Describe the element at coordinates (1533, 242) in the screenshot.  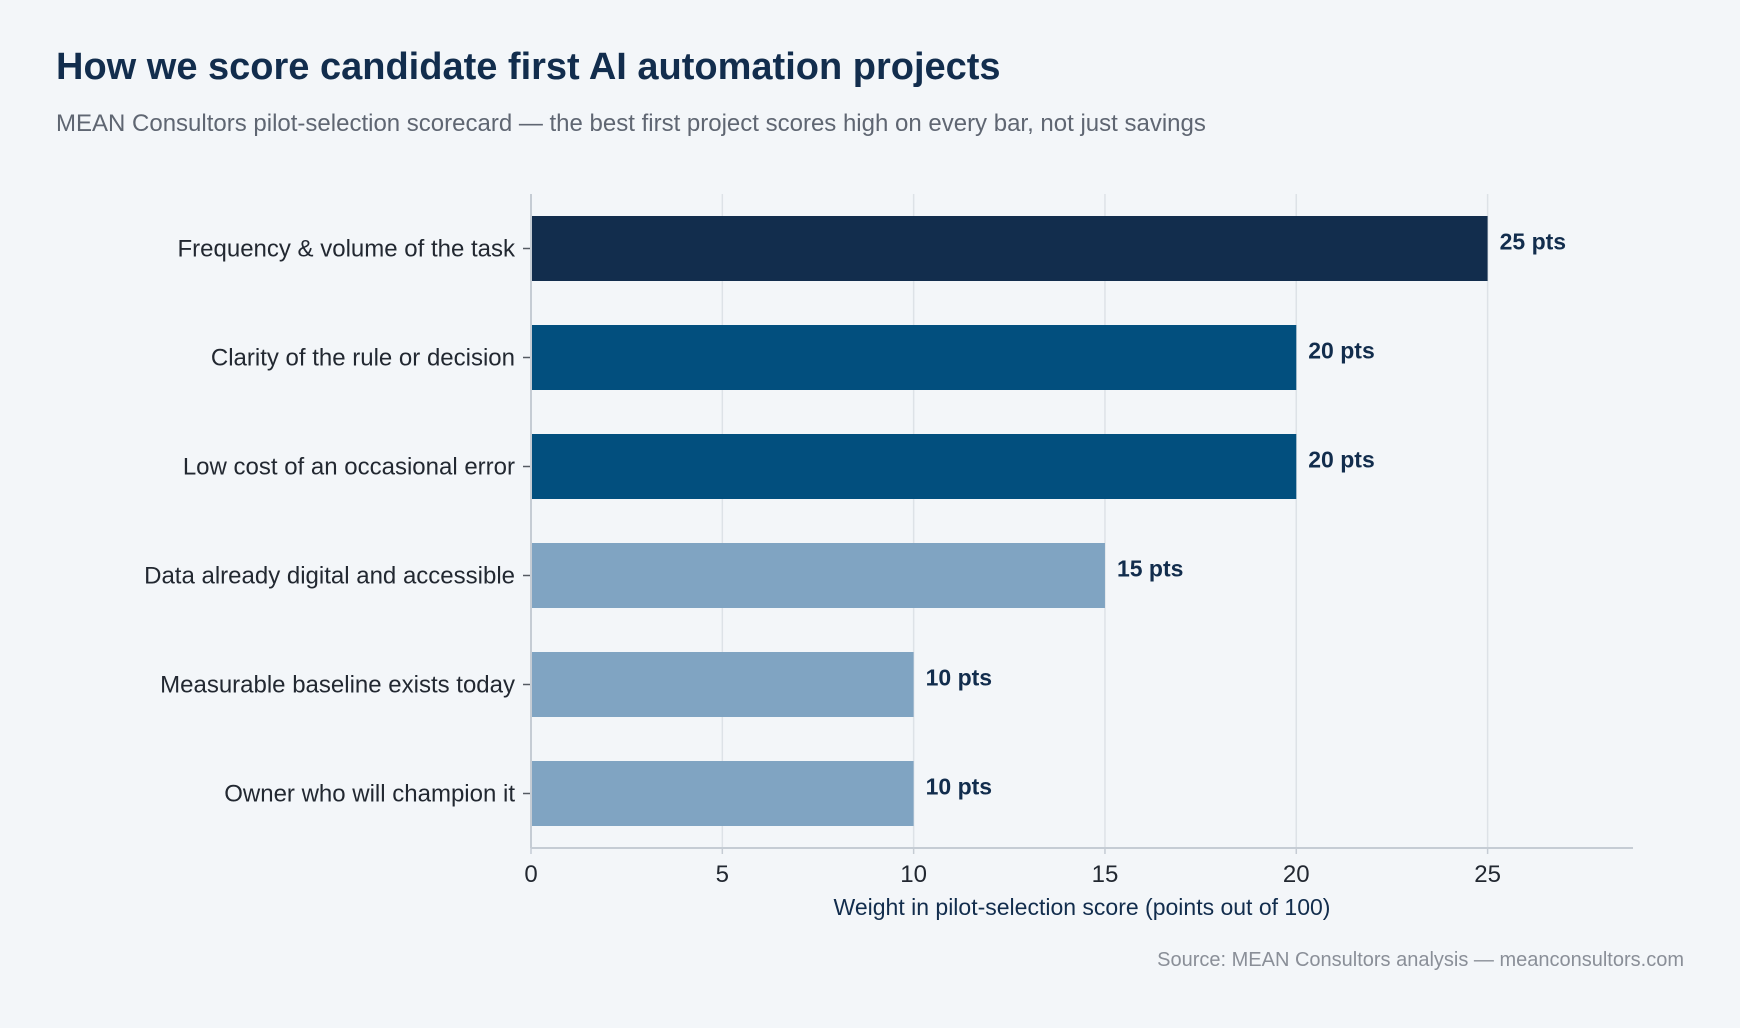
I see `value-label: 25 pts` at that location.